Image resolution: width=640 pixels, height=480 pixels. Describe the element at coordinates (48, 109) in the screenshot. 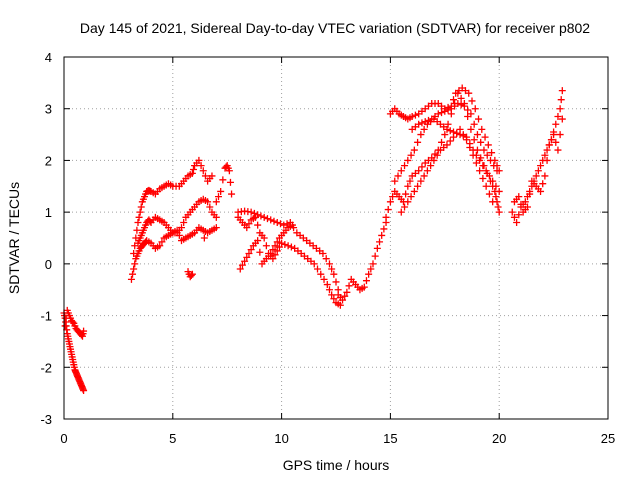

I see `y-tick-label: 3` at that location.